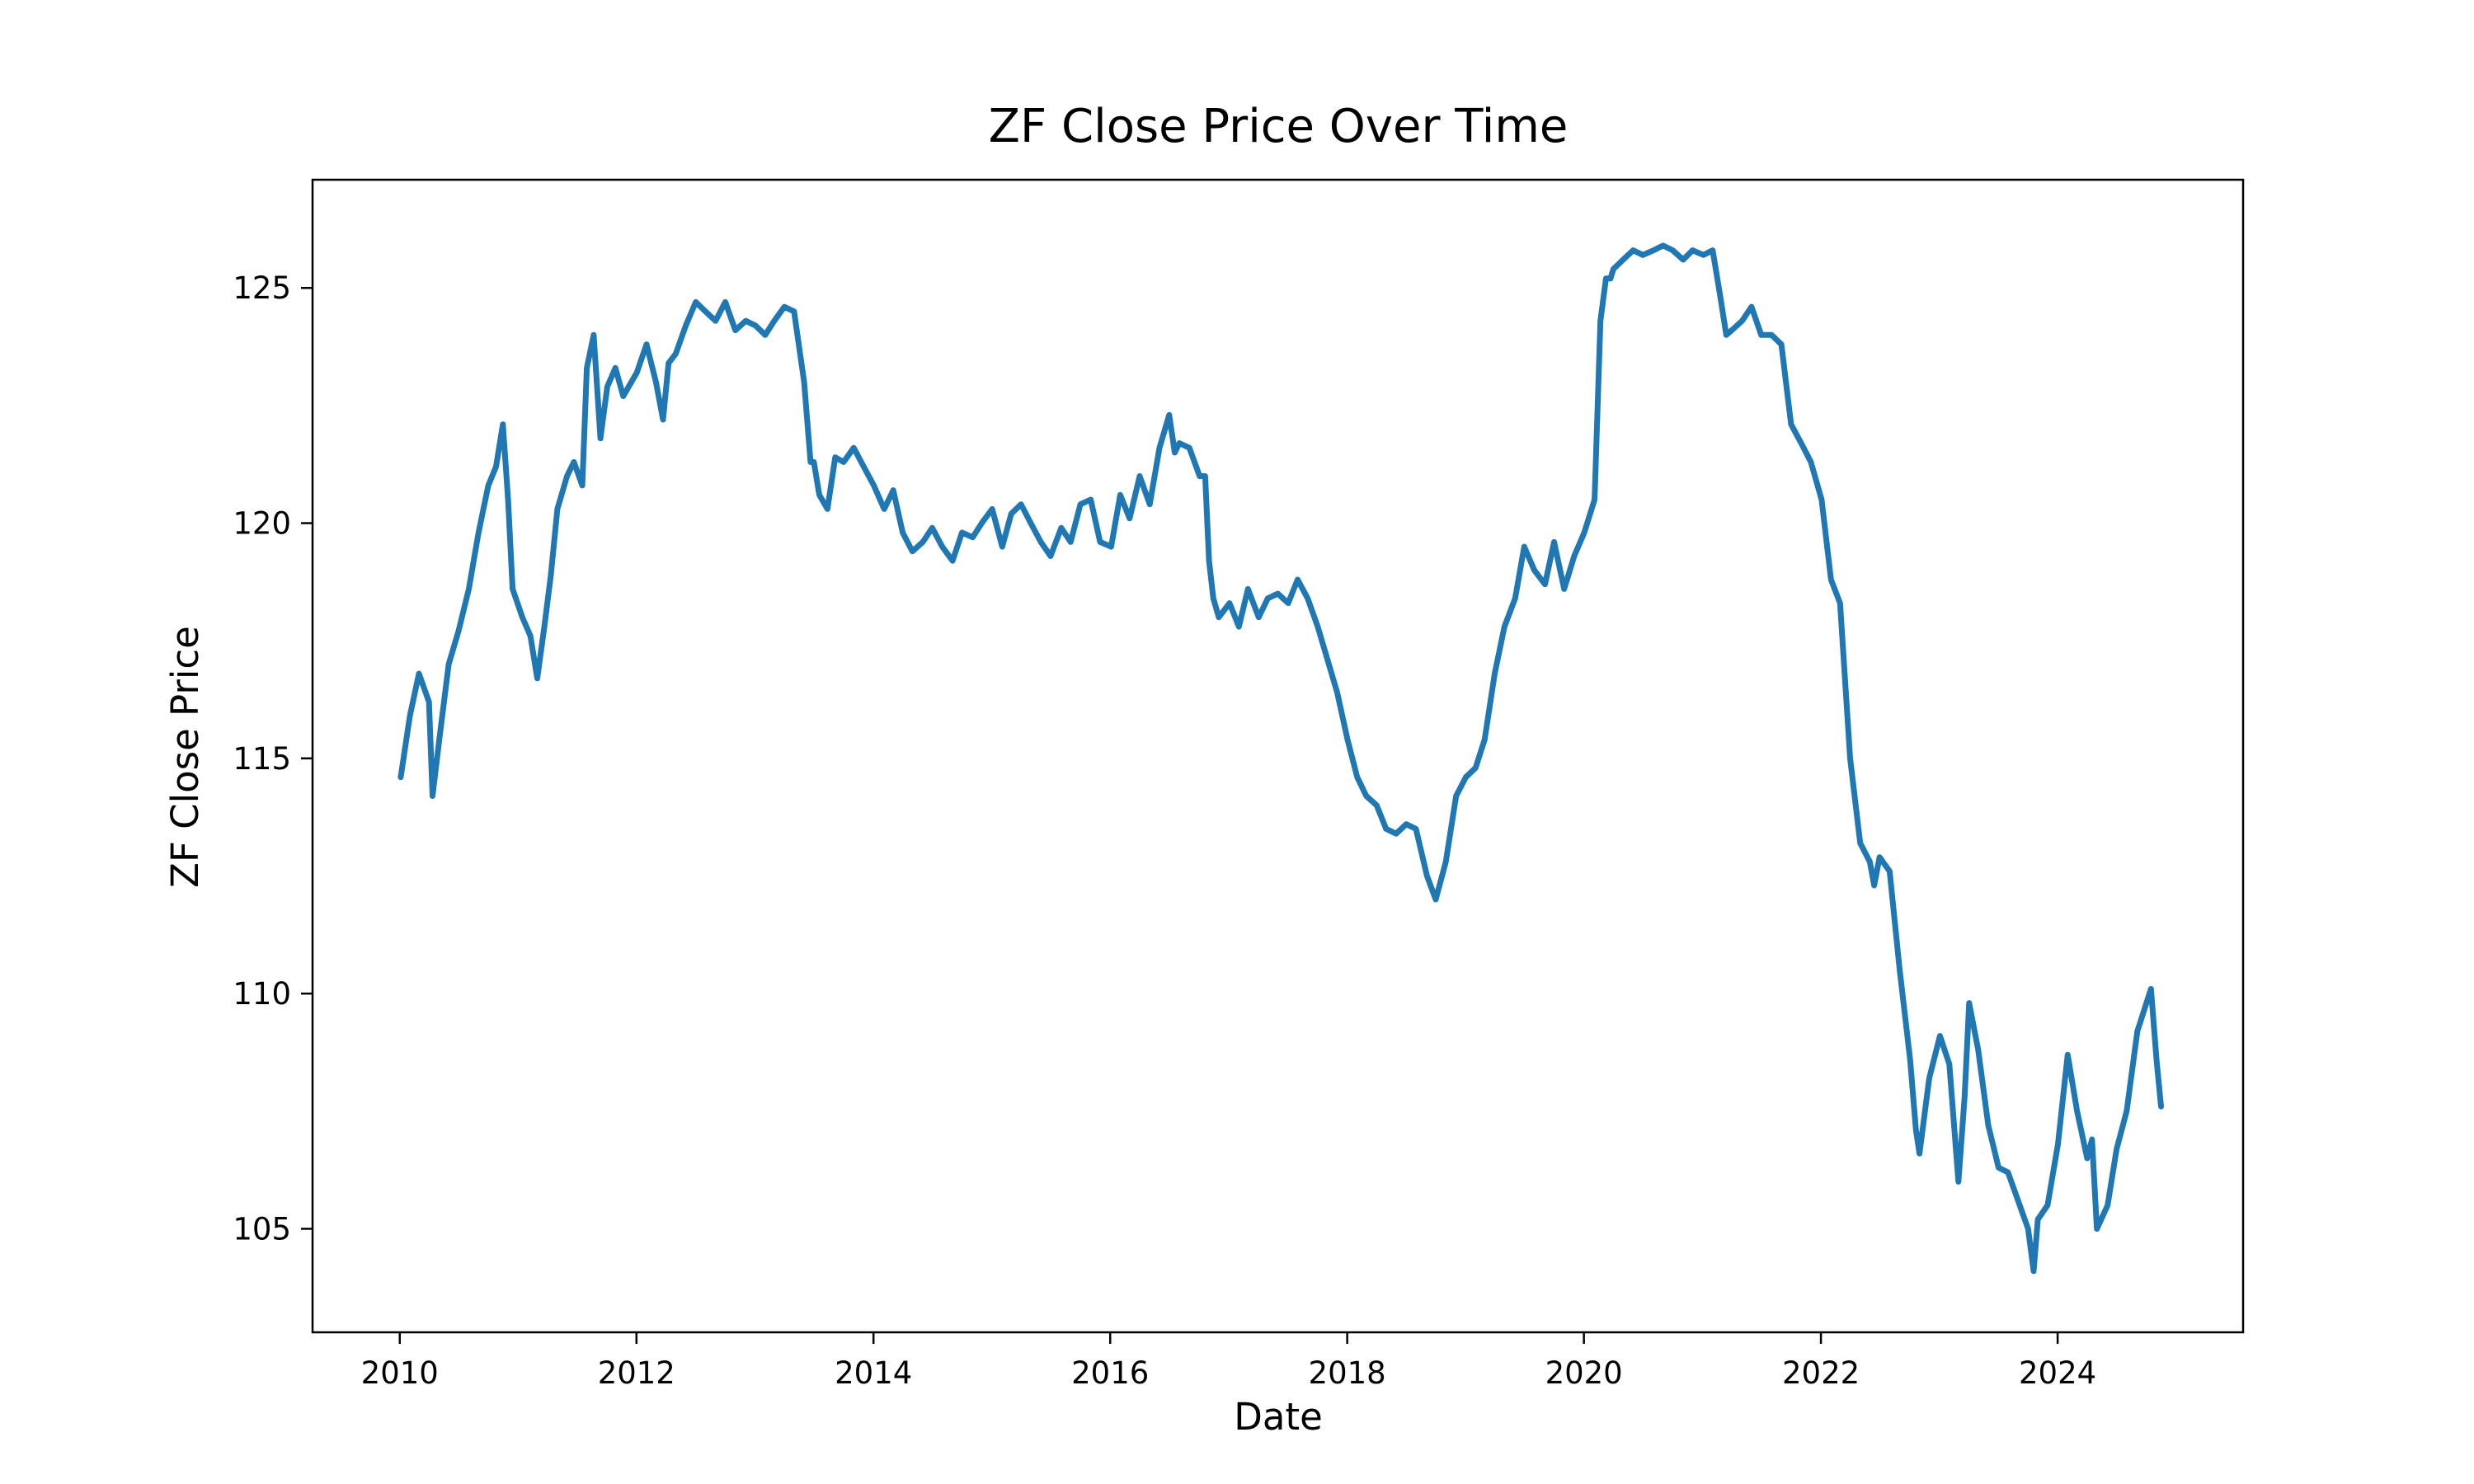 This screenshot has height=1484, width=2474. I want to click on x-tick-label-2022: 2022, so click(1821, 1373).